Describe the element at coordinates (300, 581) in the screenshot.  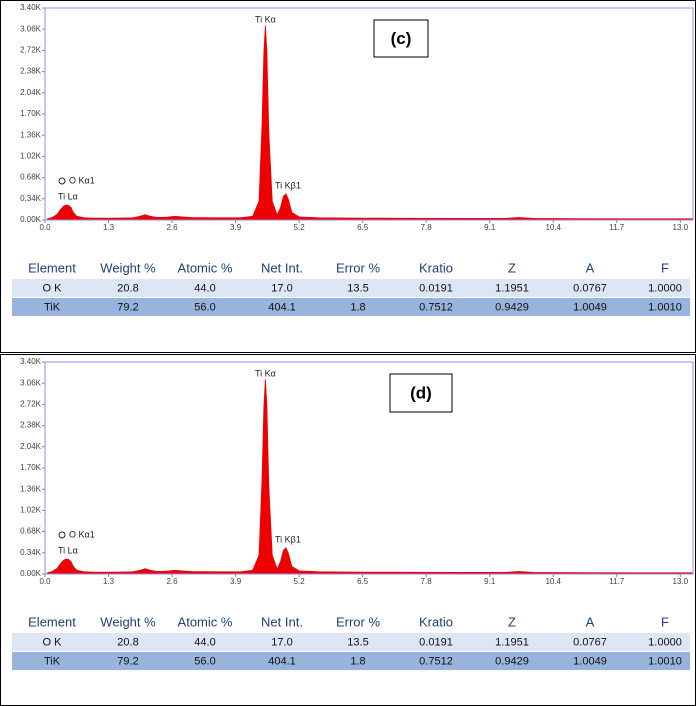
I see `x-tick-label: 5.2` at that location.